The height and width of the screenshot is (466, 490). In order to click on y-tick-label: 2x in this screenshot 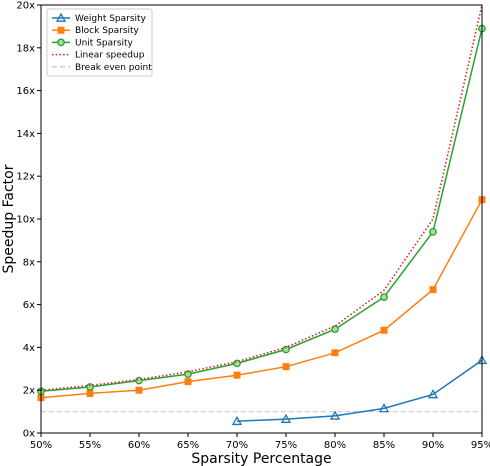, I will do `click(29, 391)`.